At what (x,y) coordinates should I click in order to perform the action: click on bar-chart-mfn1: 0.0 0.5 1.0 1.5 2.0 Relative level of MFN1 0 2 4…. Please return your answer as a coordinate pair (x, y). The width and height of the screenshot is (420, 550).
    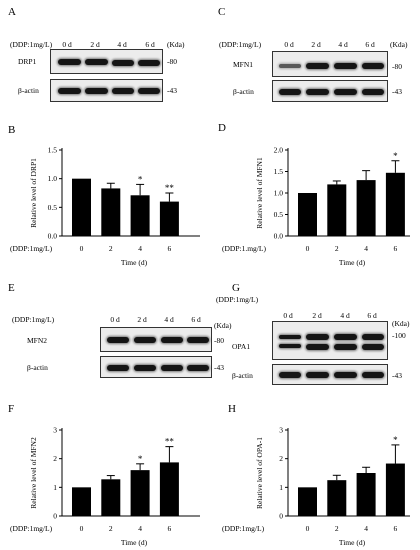
    Looking at the image, I should click on (316, 206).